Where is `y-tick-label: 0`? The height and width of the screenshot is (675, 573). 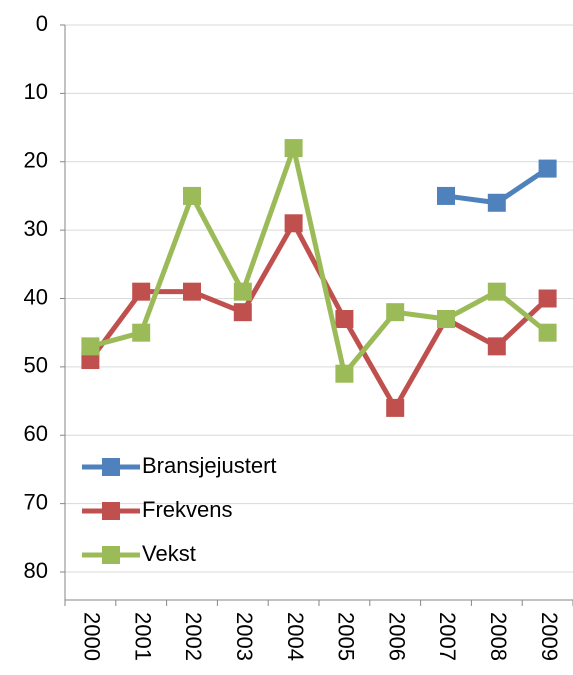
y-tick-label: 0 is located at coordinates (42, 23).